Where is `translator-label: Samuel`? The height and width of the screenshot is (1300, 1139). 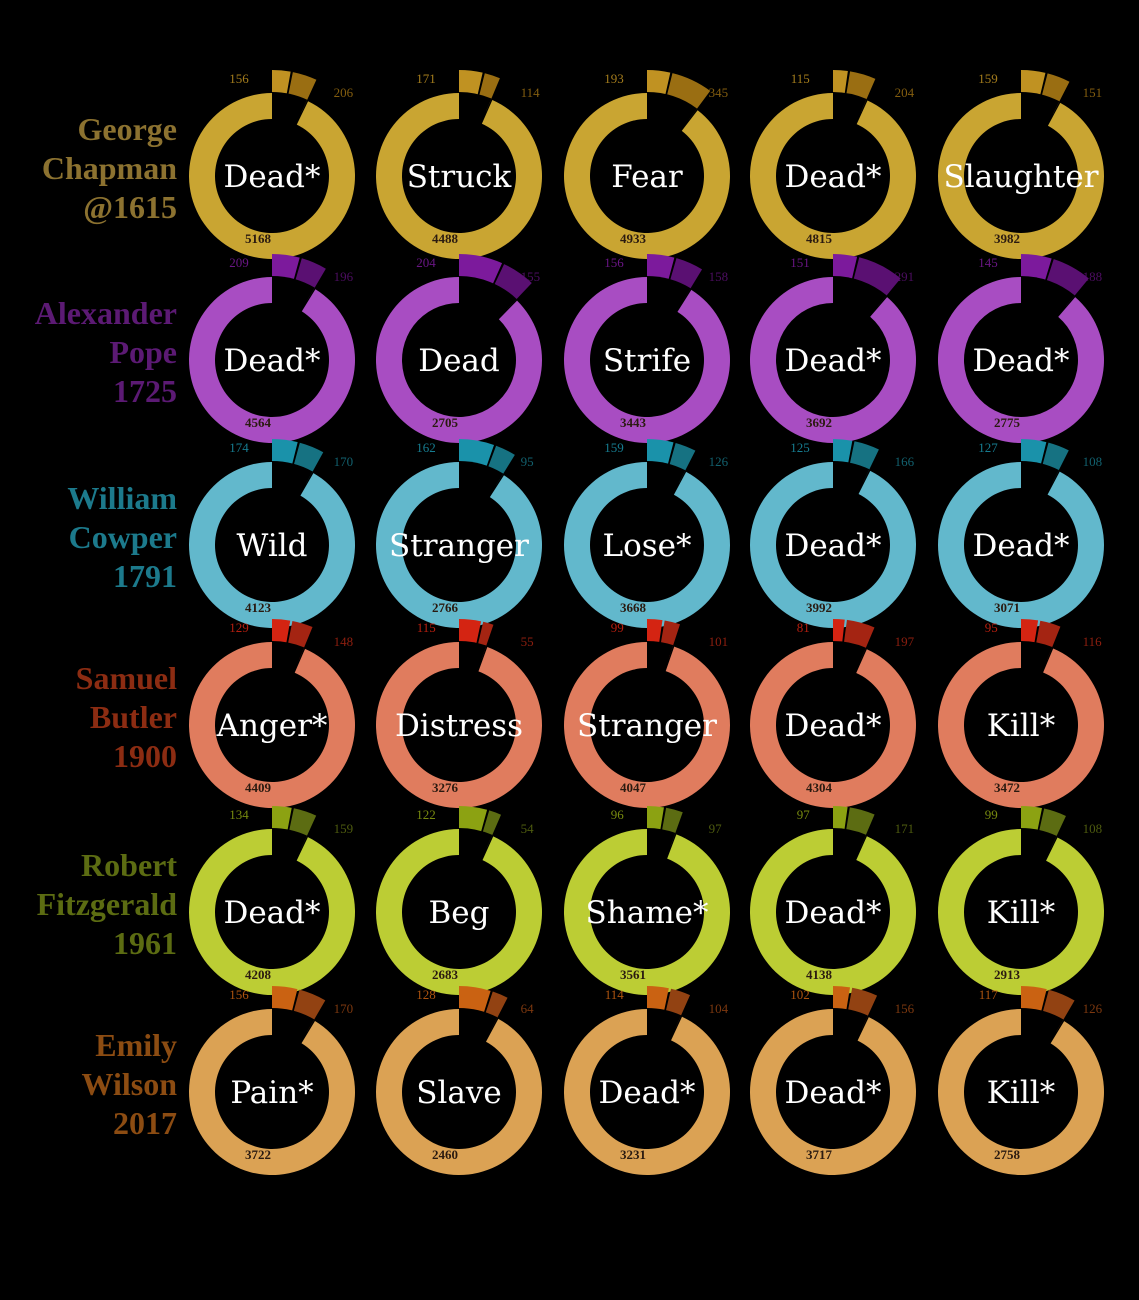 translator-label: Samuel is located at coordinates (126, 678).